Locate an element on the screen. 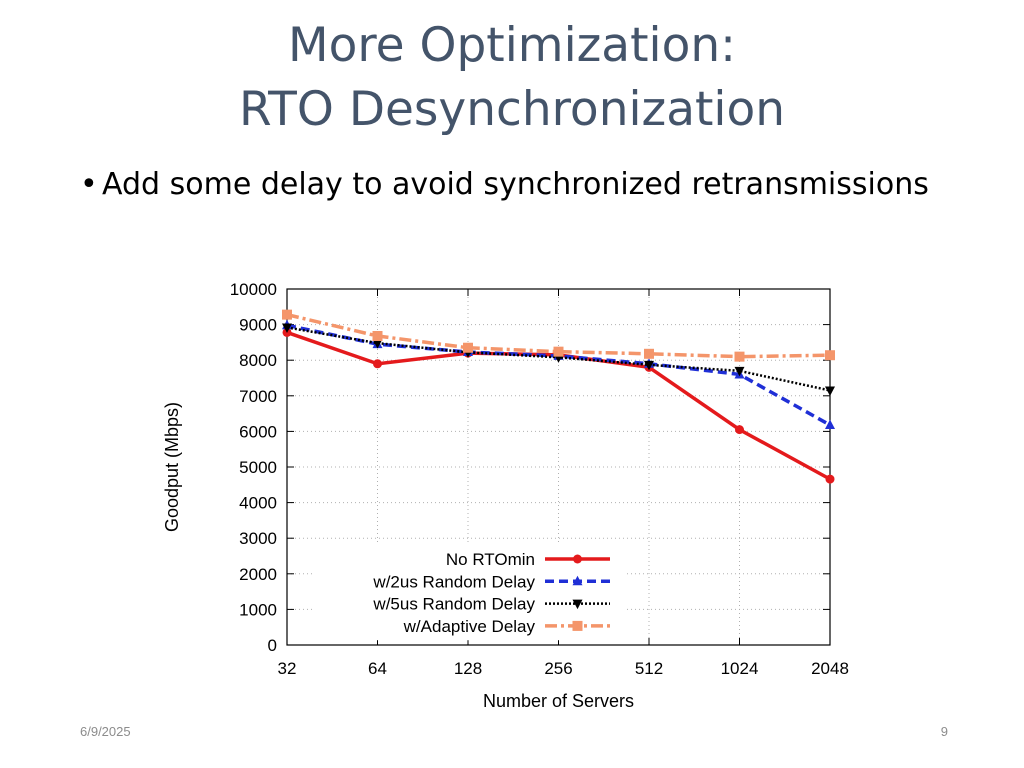 The width and height of the screenshot is (1024, 768). footer-date: 6/9/2025 is located at coordinates (105, 731).